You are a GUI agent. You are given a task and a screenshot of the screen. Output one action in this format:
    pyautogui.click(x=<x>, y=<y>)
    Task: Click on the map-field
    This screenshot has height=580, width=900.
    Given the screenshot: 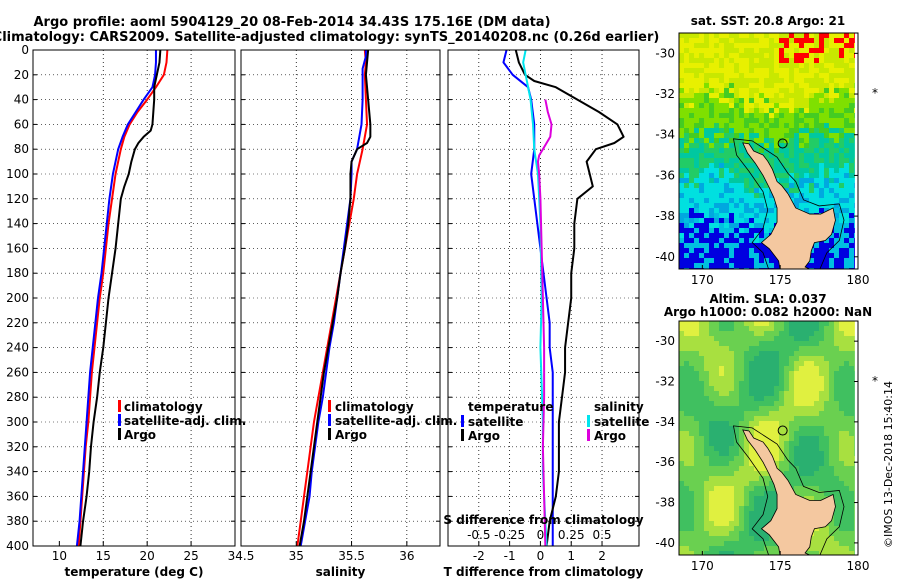 What is the action you would take?
    pyautogui.click(x=768, y=151)
    